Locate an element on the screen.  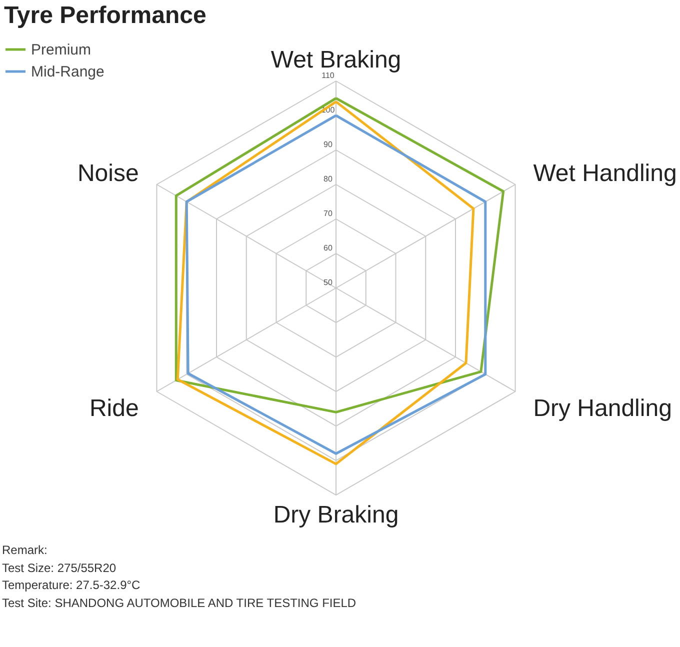
y-tick-label: 70 is located at coordinates (328, 213).